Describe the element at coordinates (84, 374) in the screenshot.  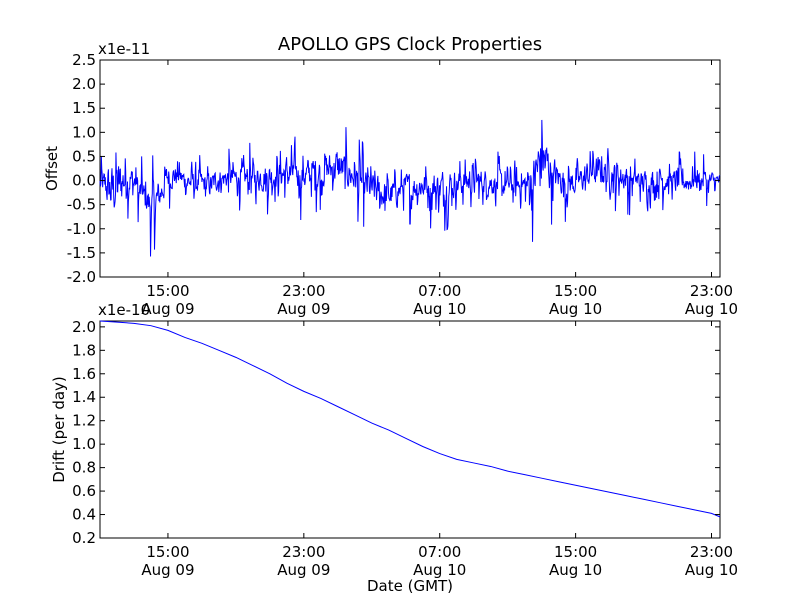
I see `drift-y-tick-label: 1.6` at that location.